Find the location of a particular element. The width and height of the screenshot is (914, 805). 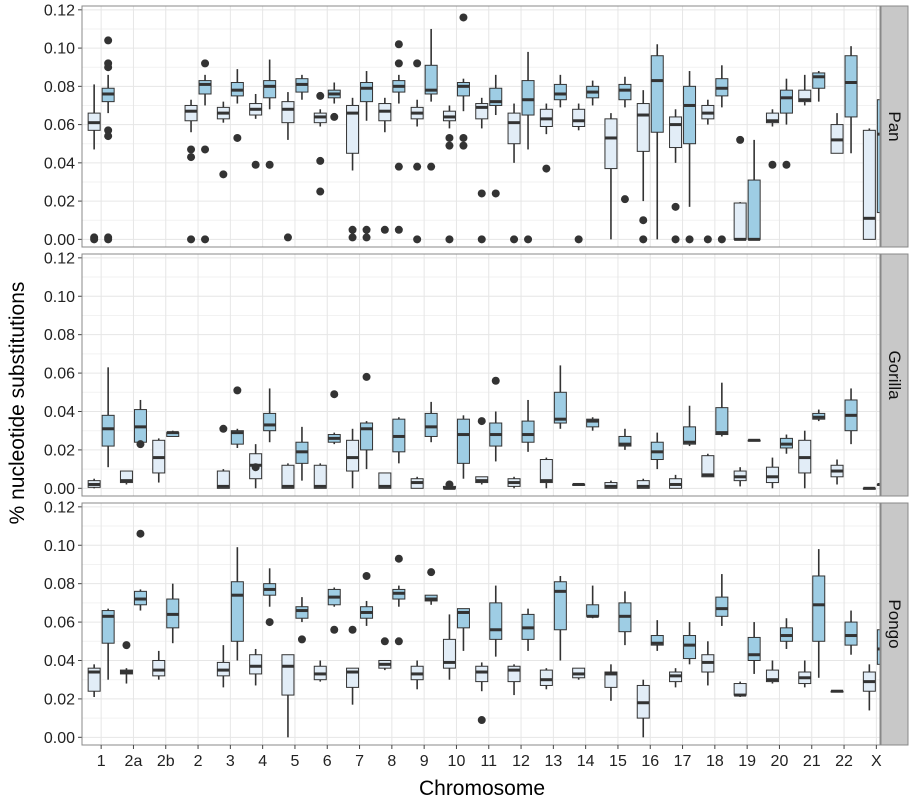

x-tick-label: 20 is located at coordinates (780, 761).